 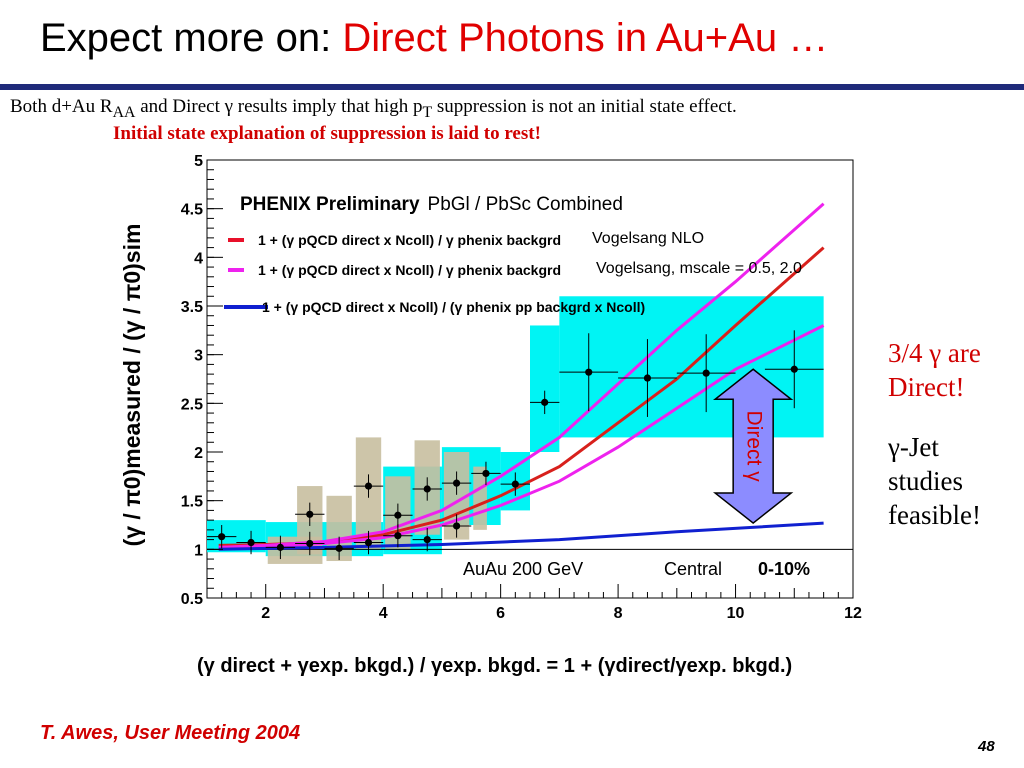 I want to click on x-tick-label: 4, so click(x=383, y=613).